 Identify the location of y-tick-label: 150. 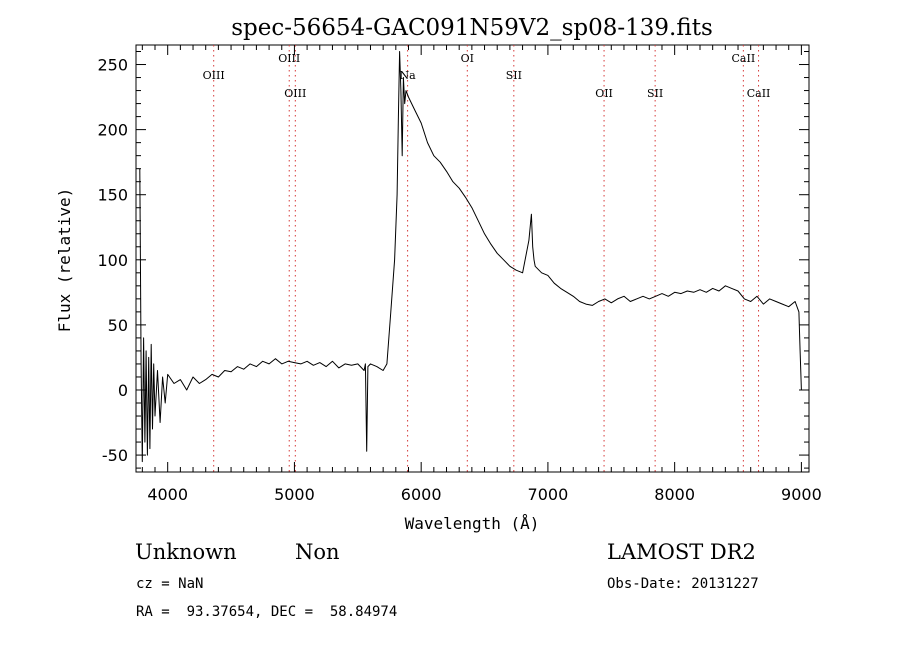
(112, 195).